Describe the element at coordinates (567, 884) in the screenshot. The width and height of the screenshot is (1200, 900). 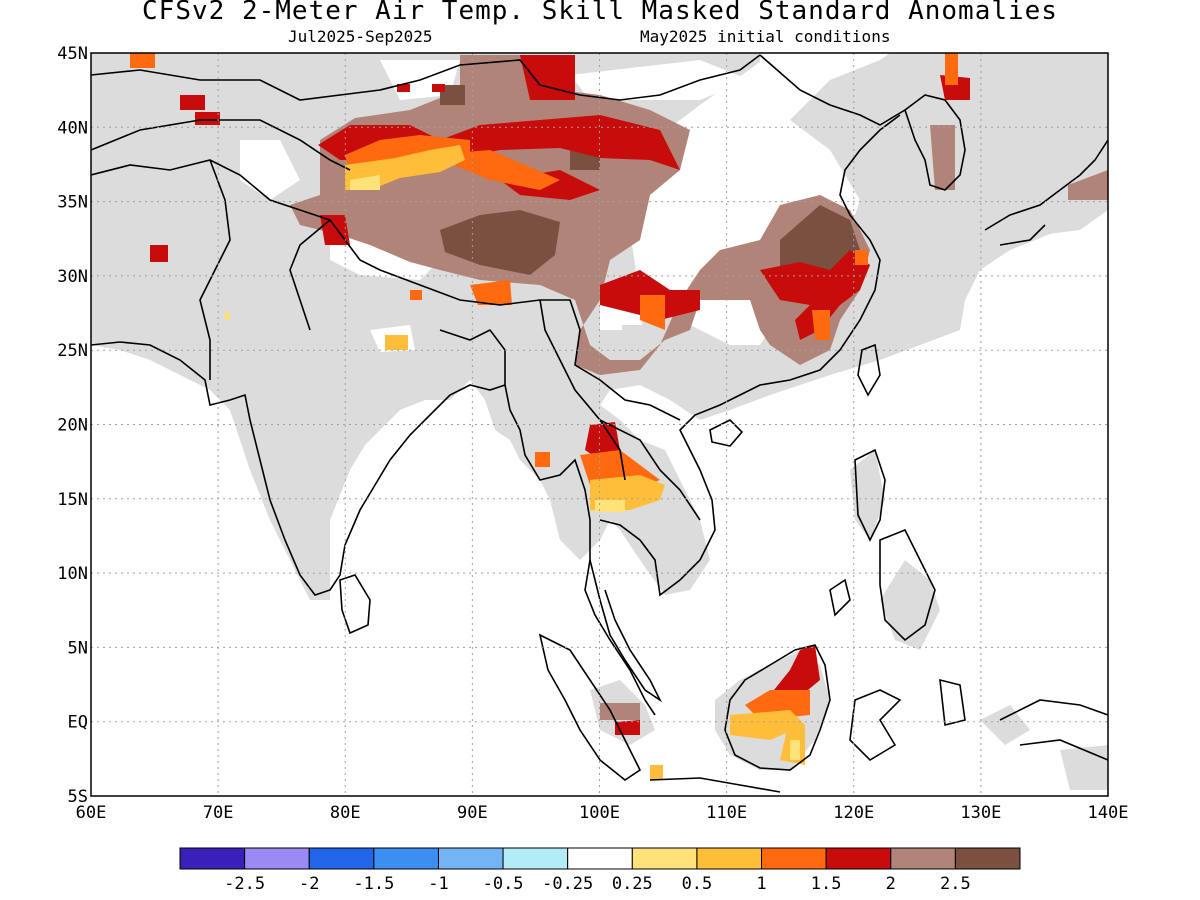
I see `colorbar-label: -0.25` at that location.